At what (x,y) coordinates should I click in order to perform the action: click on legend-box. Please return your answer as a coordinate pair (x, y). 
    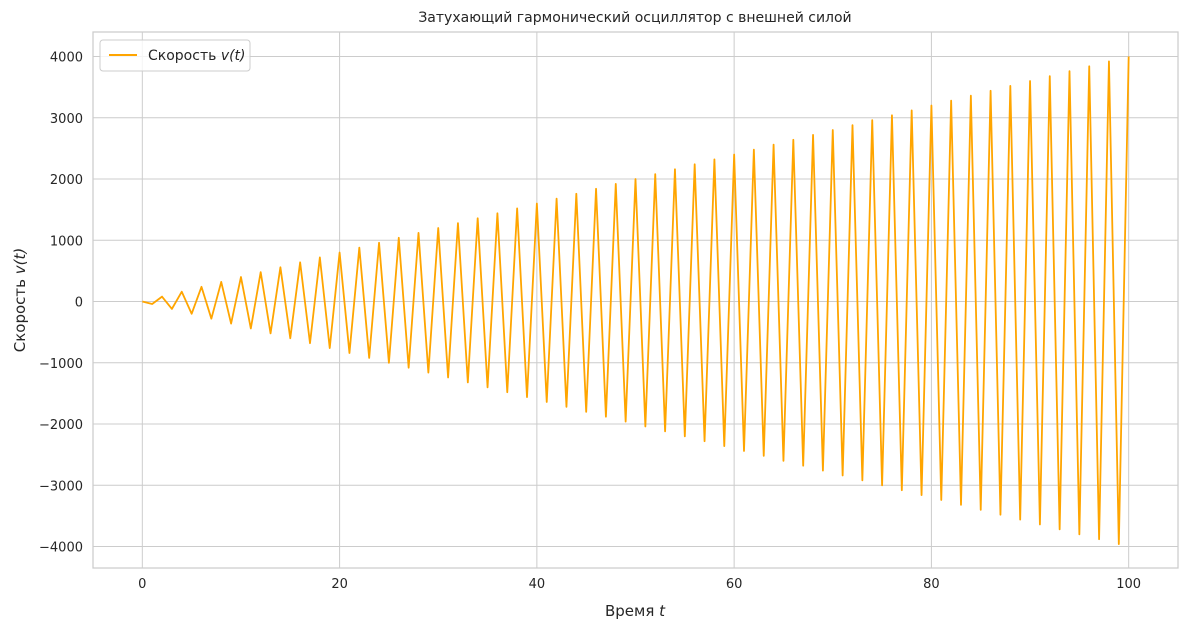
    Looking at the image, I should click on (175, 55).